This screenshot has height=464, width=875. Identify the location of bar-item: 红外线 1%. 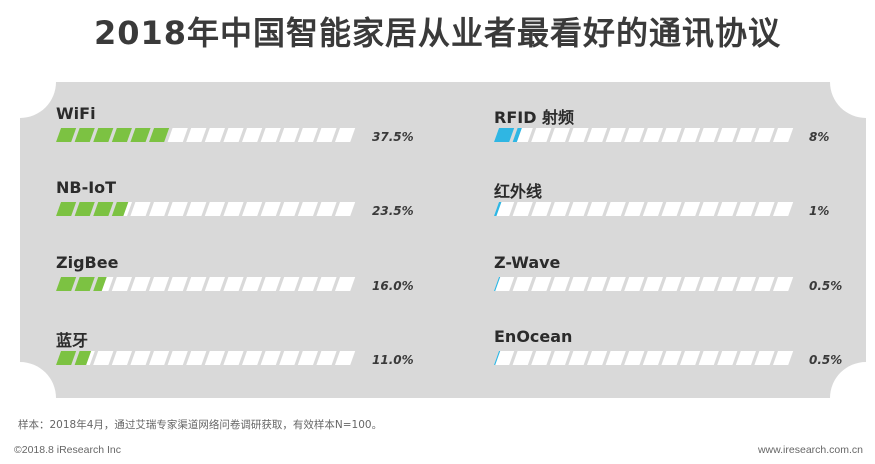
(684, 207).